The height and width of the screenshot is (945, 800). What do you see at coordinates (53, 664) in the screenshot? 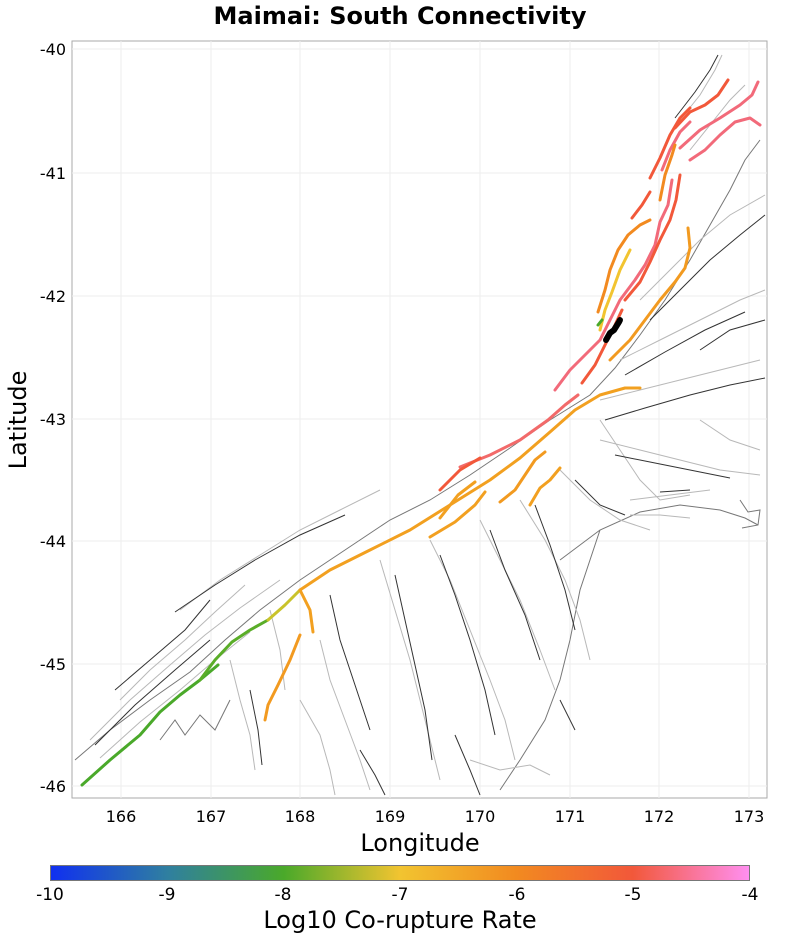
I see `y-tick-label: -45` at bounding box center [53, 664].